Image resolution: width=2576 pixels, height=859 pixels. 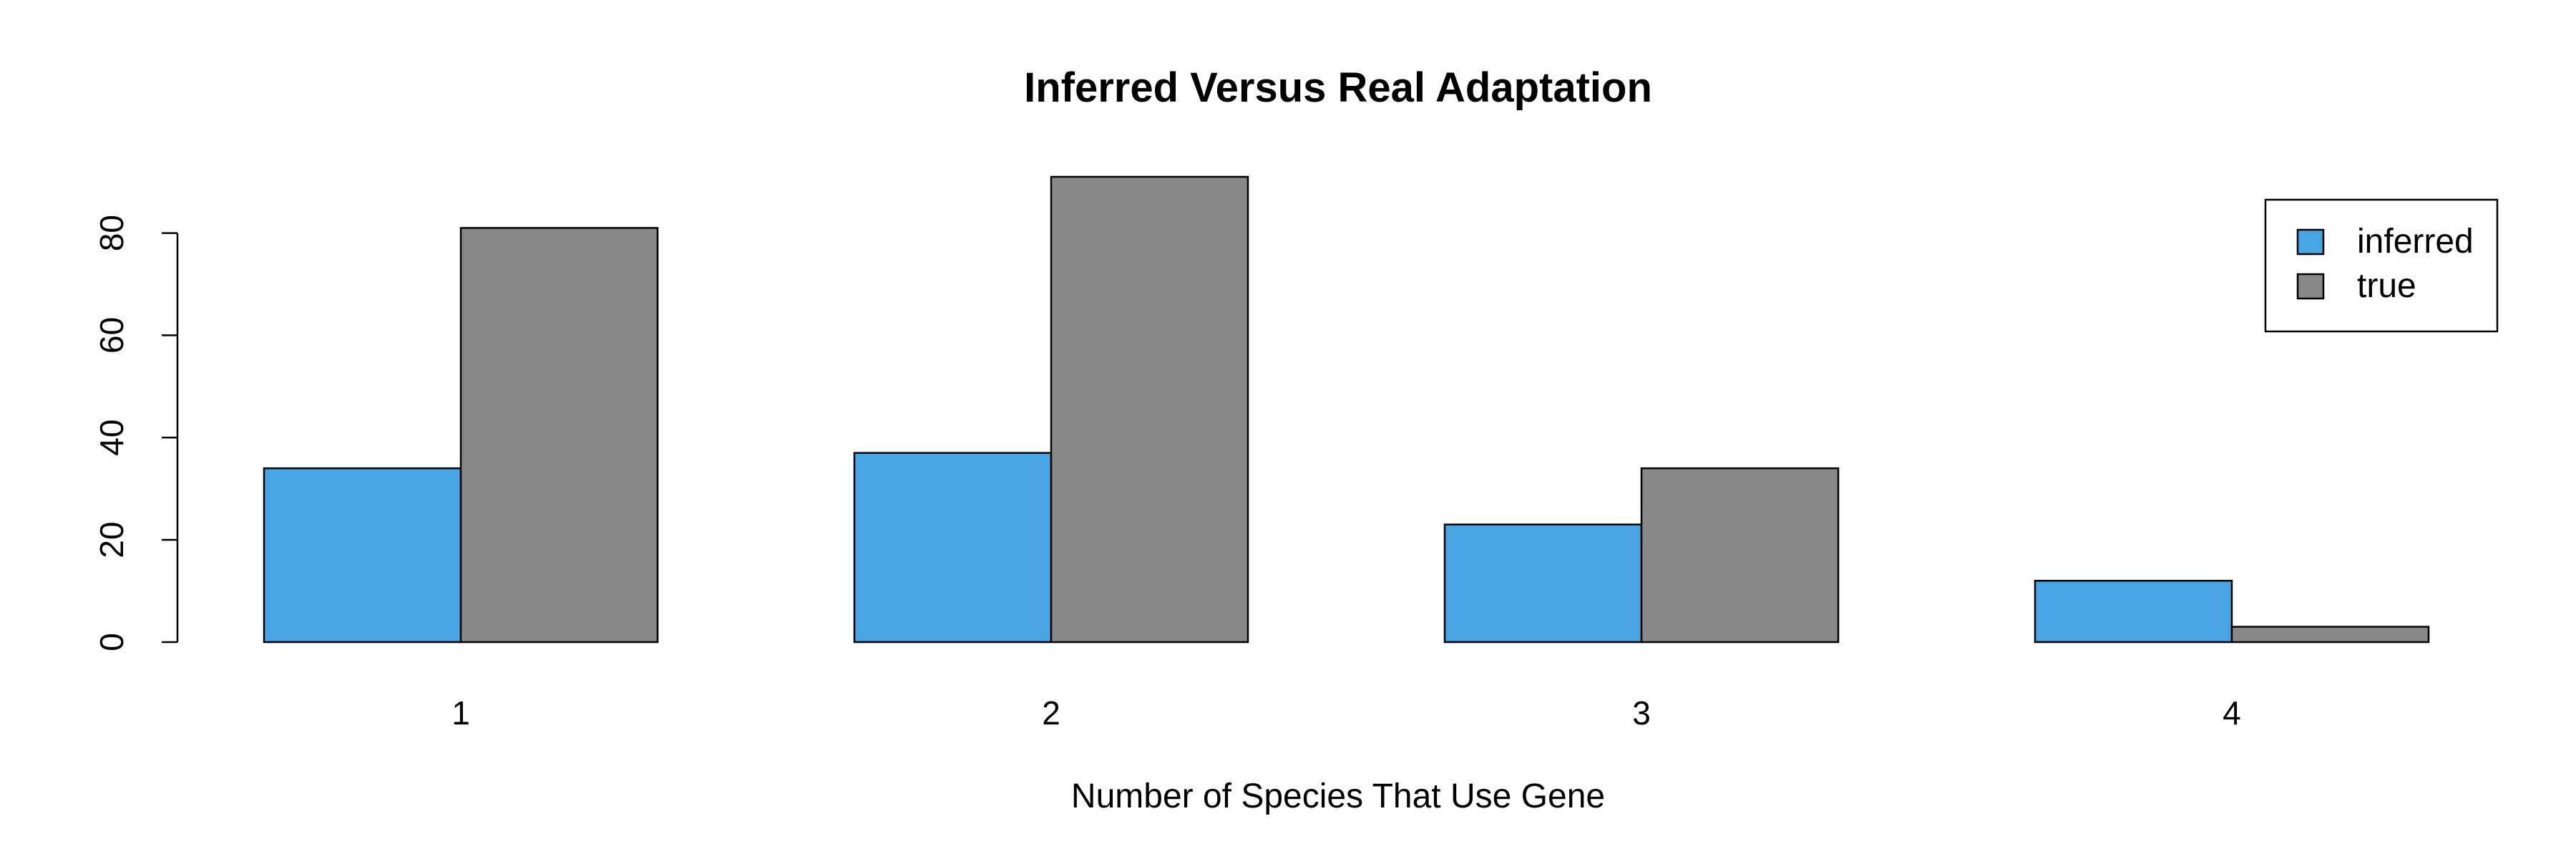 I want to click on legend: inferred true, so click(x=2381, y=265).